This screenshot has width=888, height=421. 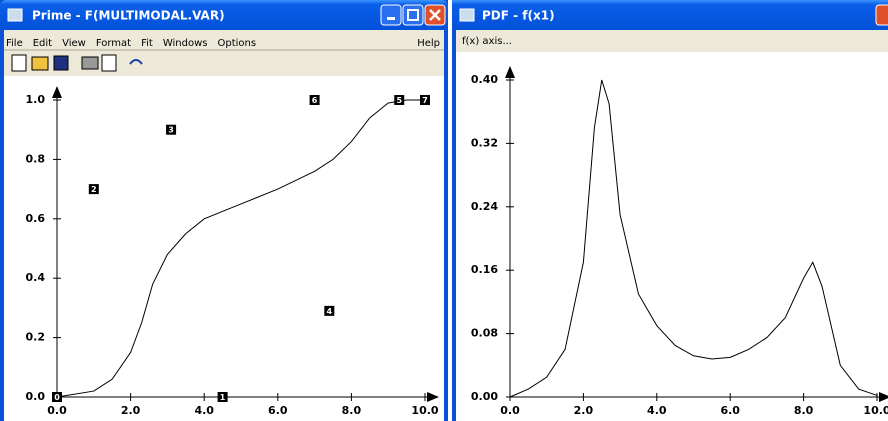 What do you see at coordinates (14, 43) in the screenshot?
I see `menu-item: File` at bounding box center [14, 43].